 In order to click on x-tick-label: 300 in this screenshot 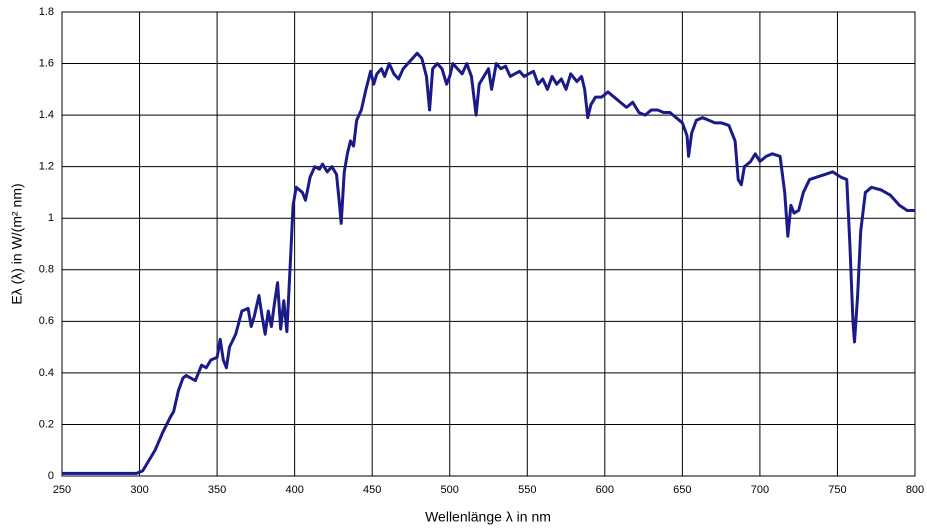, I will do `click(139, 490)`.